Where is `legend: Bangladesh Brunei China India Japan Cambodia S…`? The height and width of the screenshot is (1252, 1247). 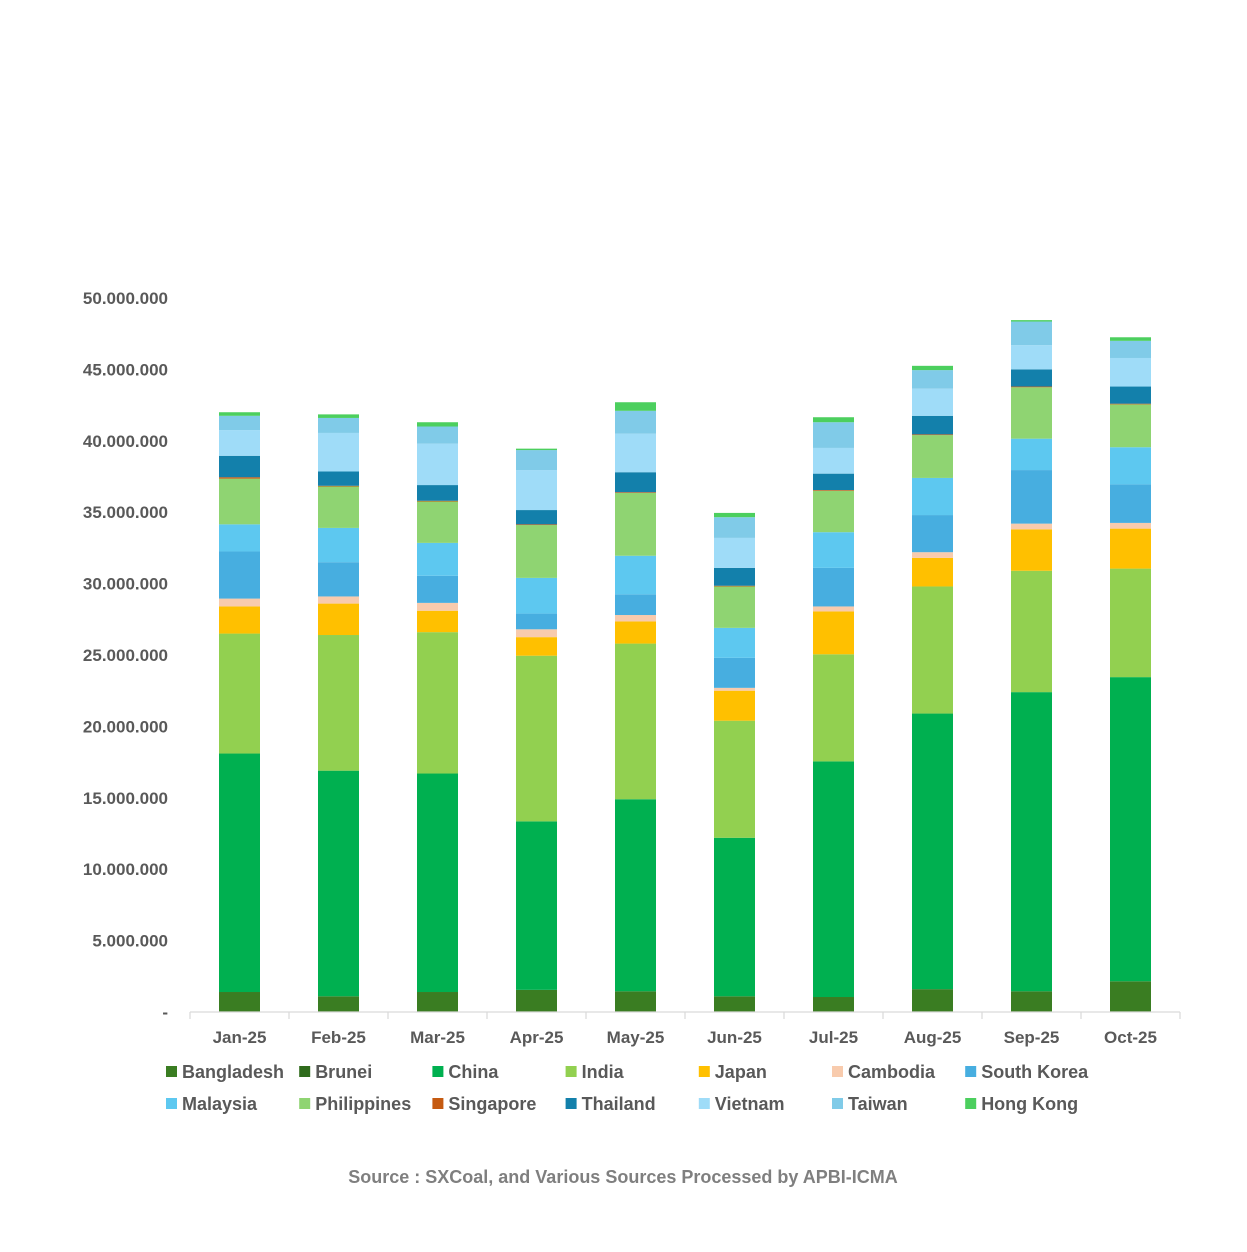
legend: Bangladesh Brunei China India Japan Cambodia S… is located at coordinates (627, 1088).